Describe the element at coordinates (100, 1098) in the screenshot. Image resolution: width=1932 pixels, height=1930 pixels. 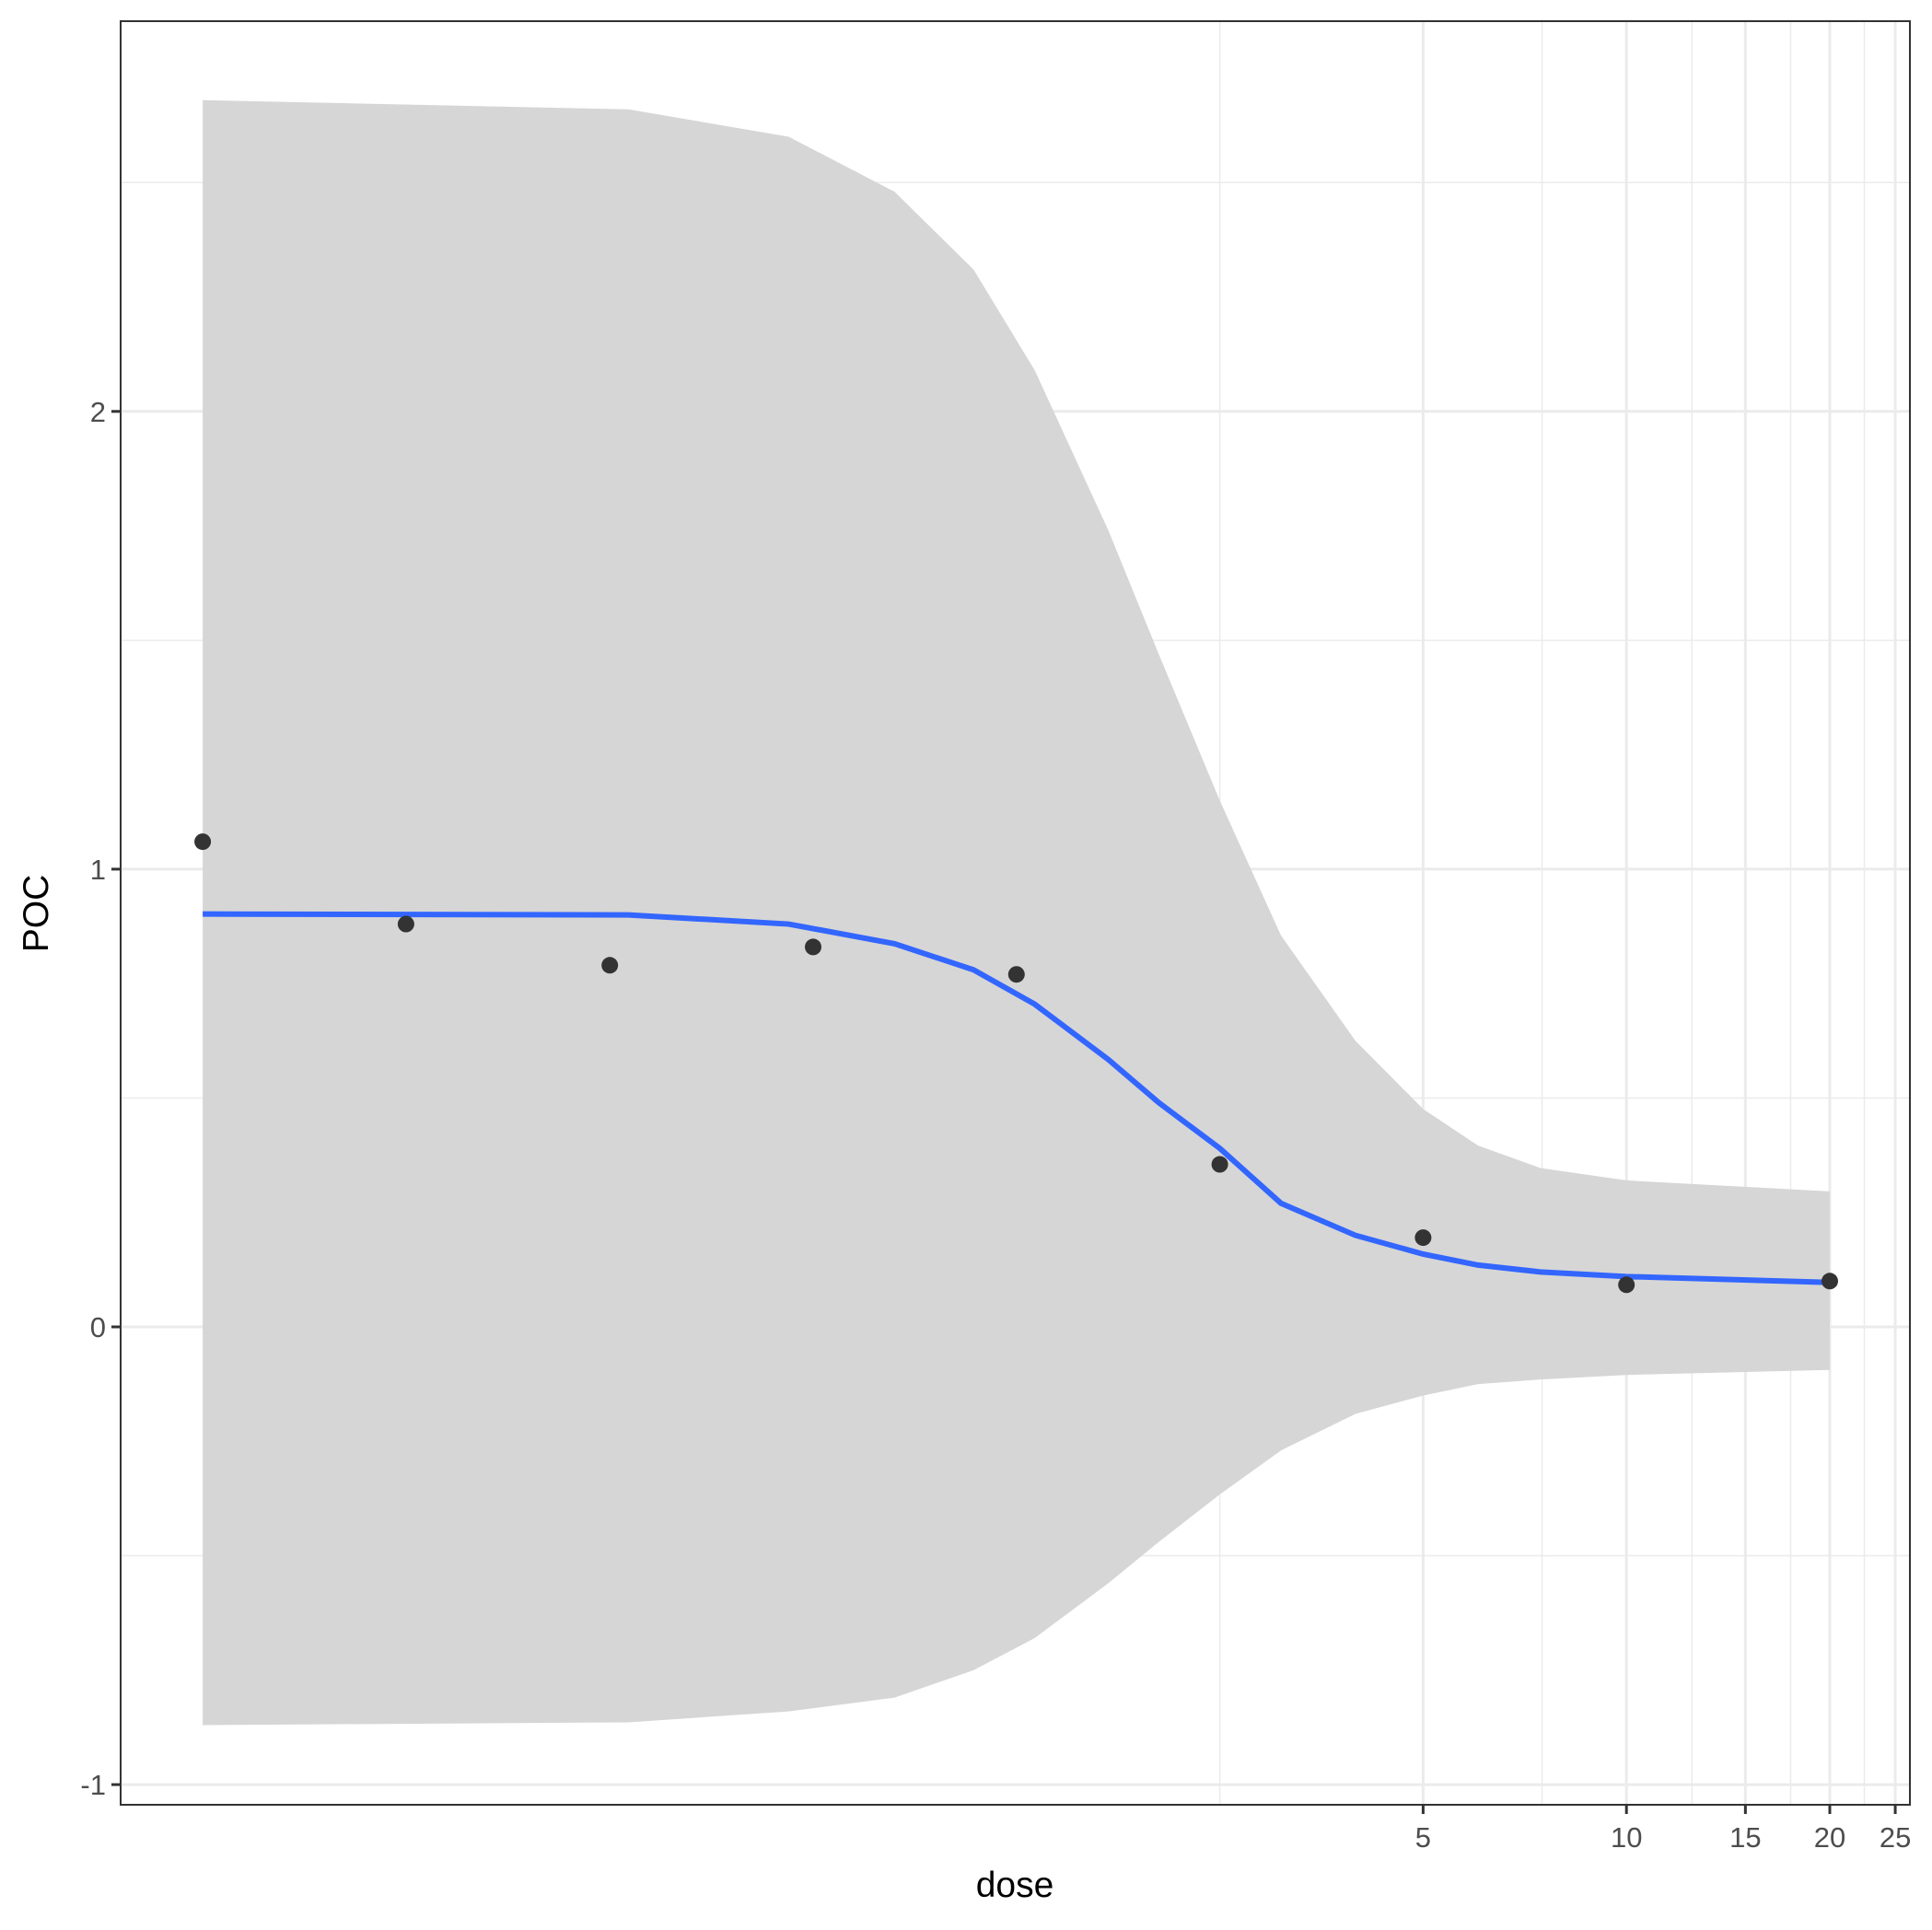
I see `y-axis-ticks: -1 0 1 2` at that location.